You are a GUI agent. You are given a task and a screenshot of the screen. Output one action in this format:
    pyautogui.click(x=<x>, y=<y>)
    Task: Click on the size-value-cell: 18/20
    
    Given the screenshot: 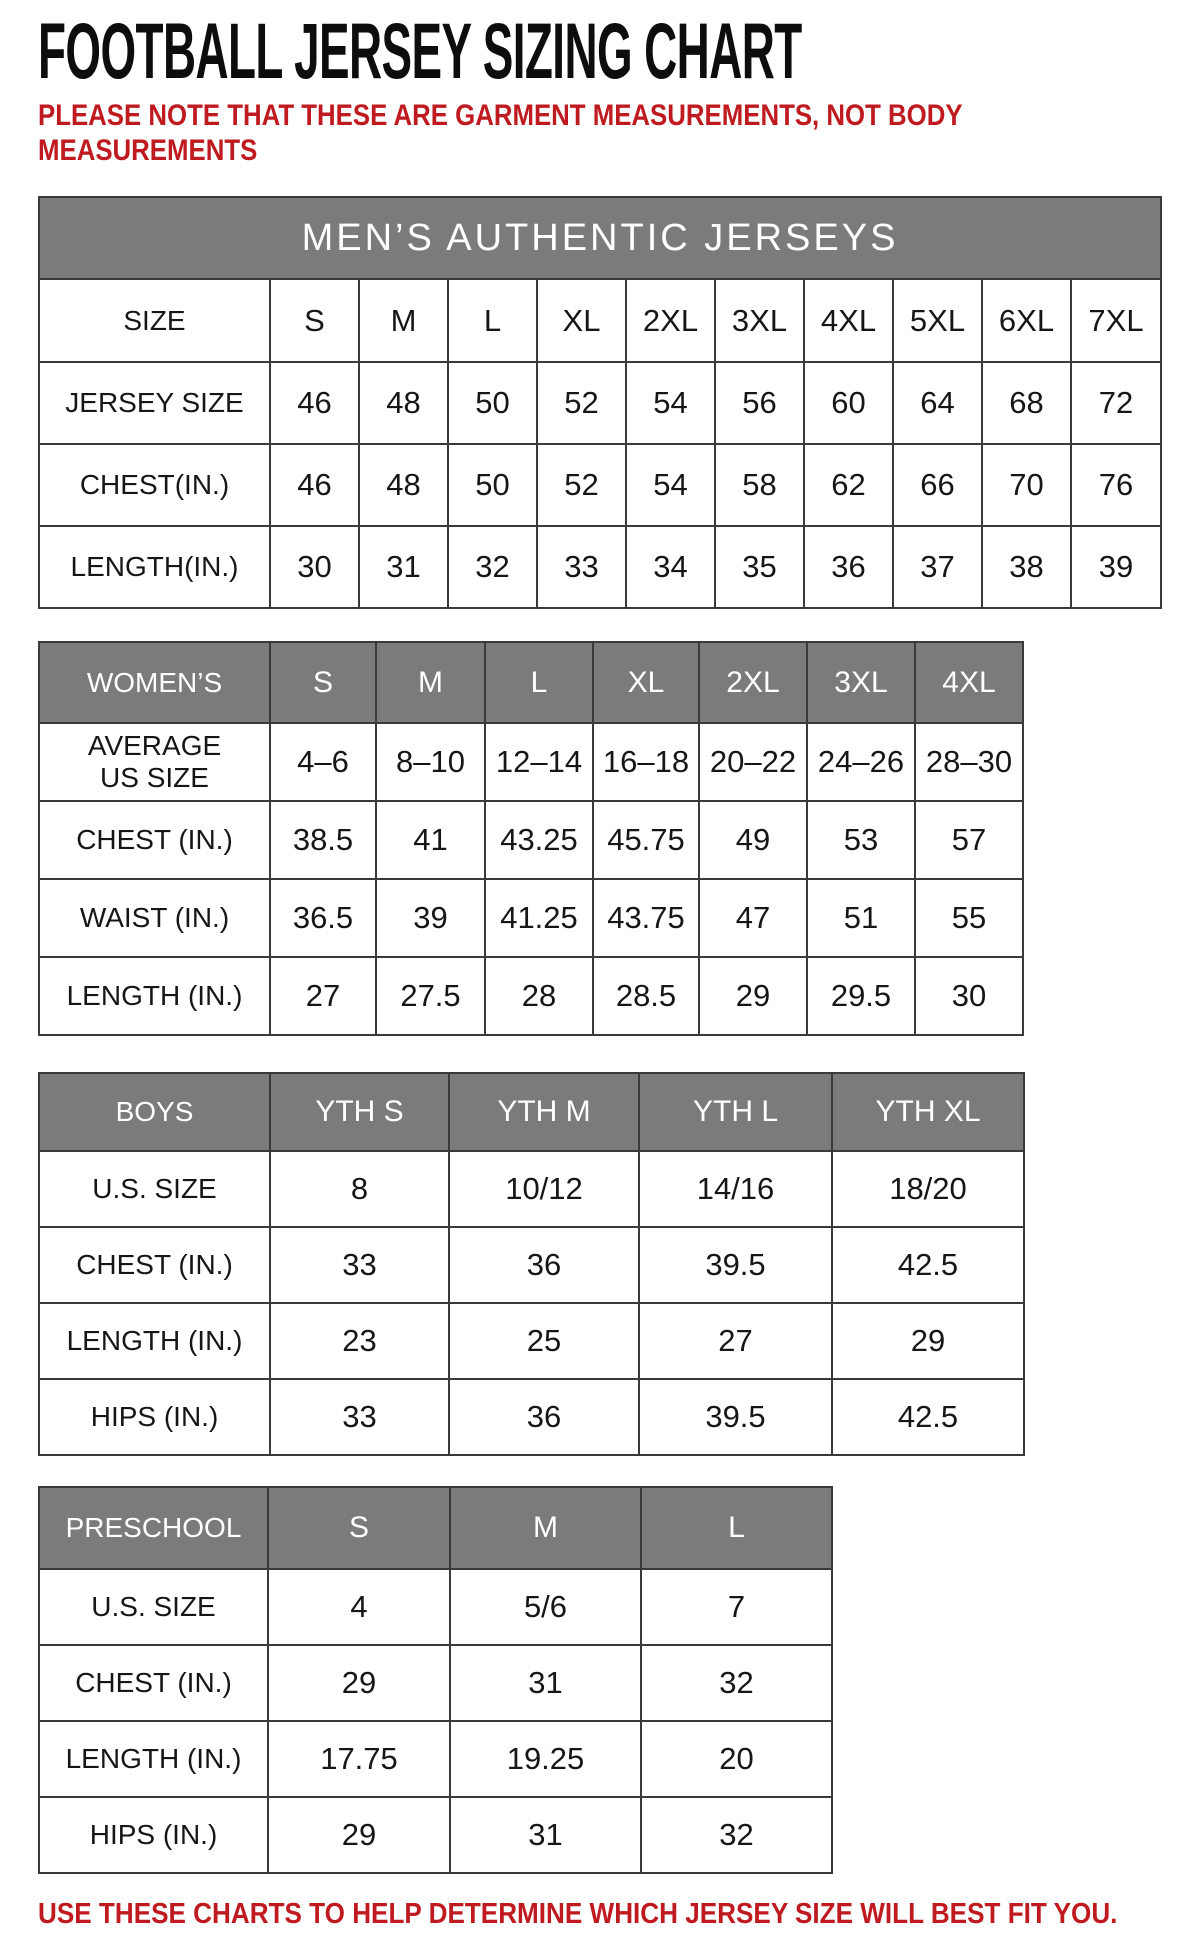 What is the action you would take?
    pyautogui.click(x=928, y=1189)
    